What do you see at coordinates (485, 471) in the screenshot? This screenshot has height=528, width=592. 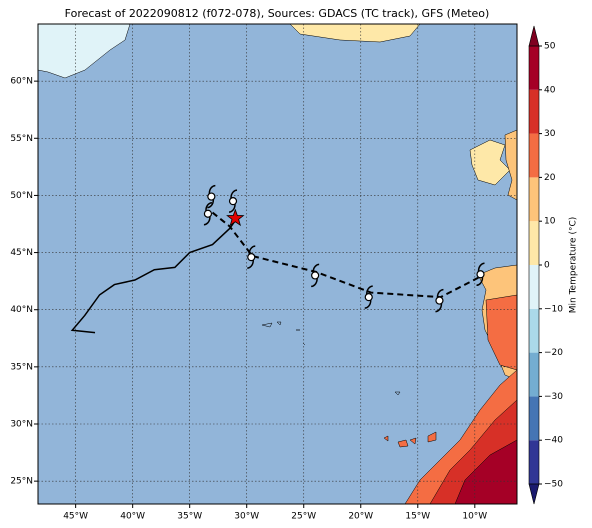 I see `africa-hot` at bounding box center [485, 471].